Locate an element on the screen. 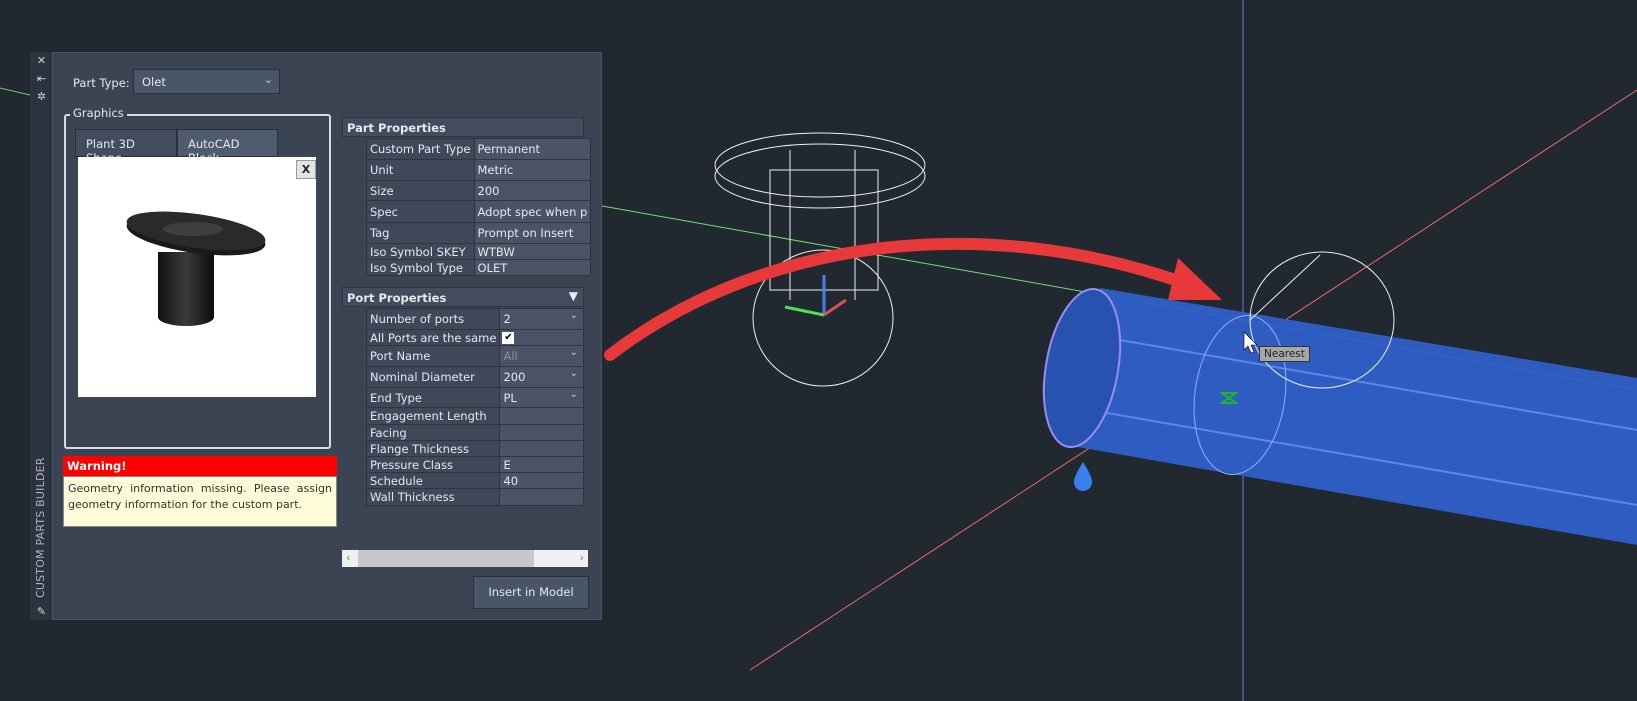 The image size is (1637, 701). part-type-select: Olet ⌄ is located at coordinates (206, 81).